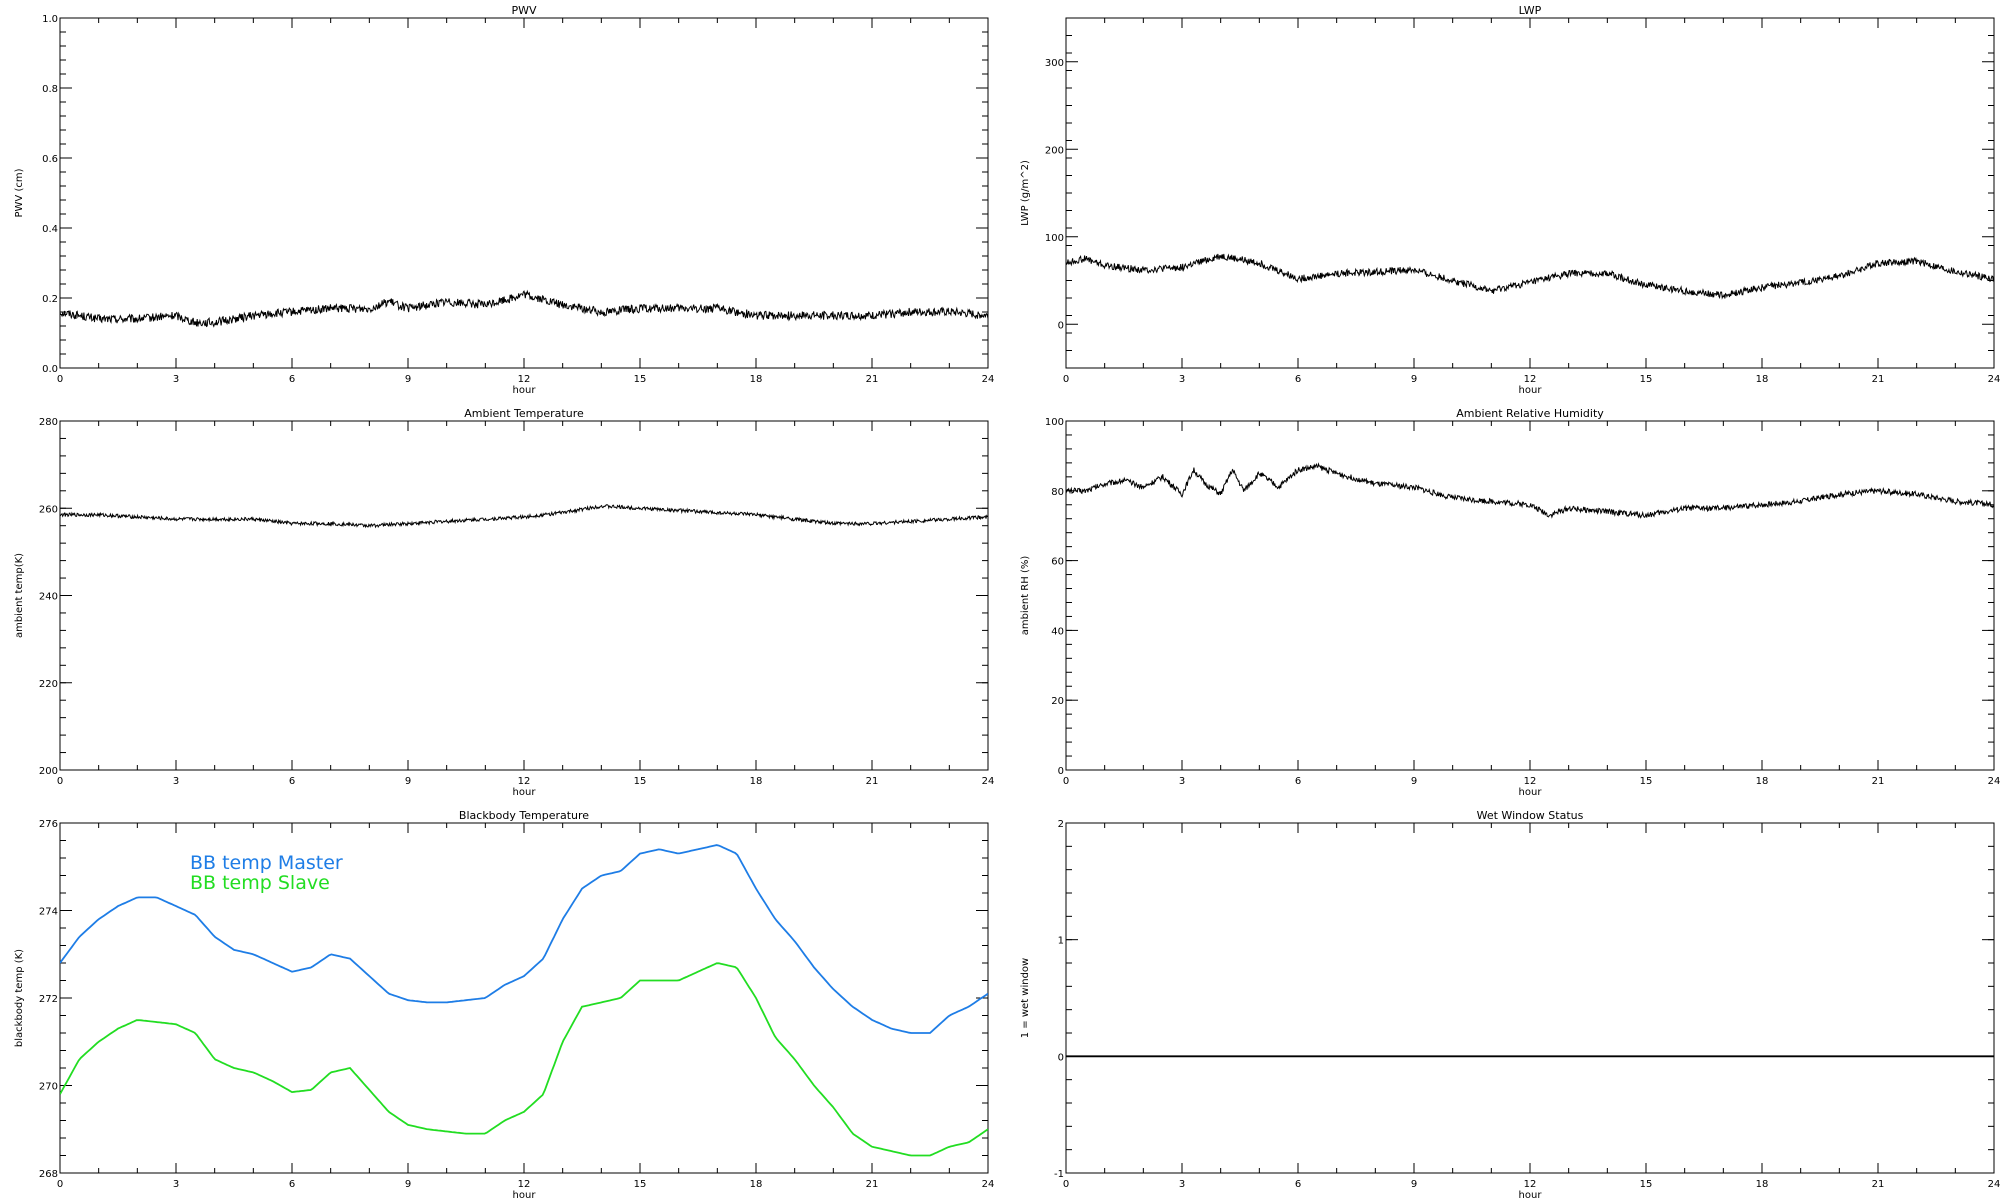 This screenshot has width=2000, height=1200. What do you see at coordinates (48, 999) in the screenshot?
I see `y-tick-label: 272` at bounding box center [48, 999].